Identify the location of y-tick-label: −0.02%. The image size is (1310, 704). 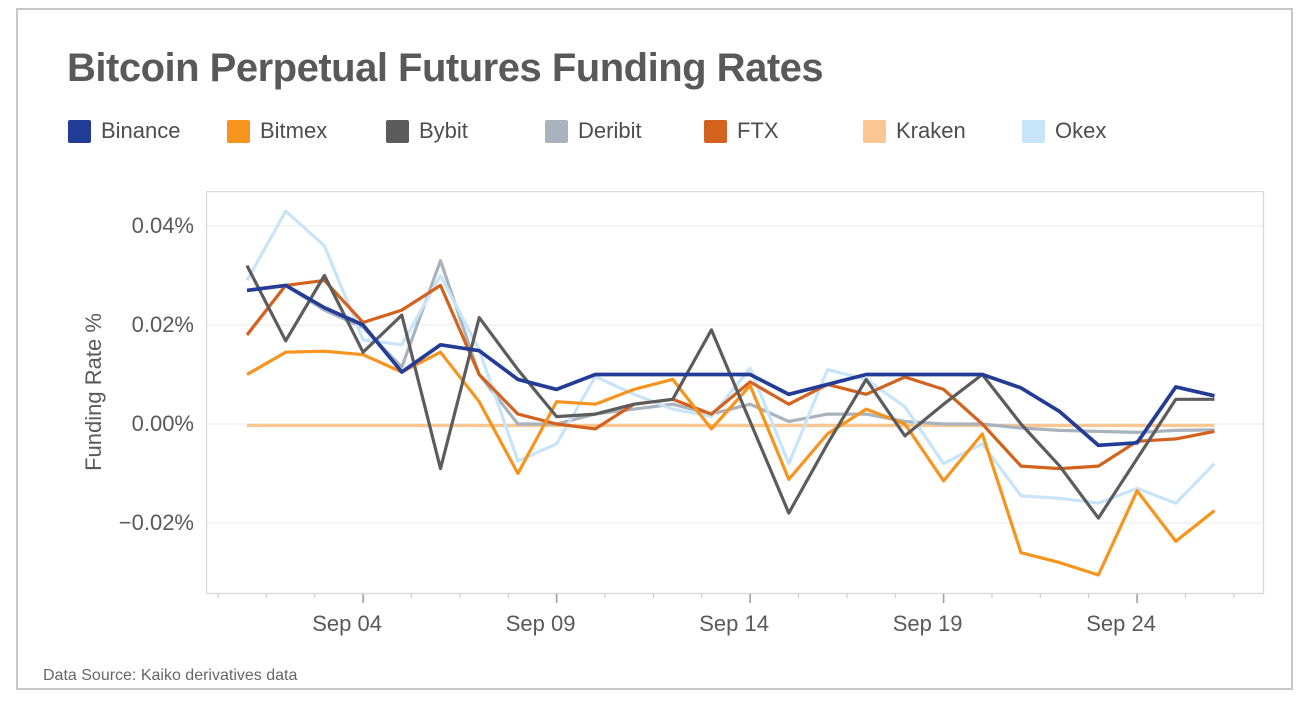
(156, 522).